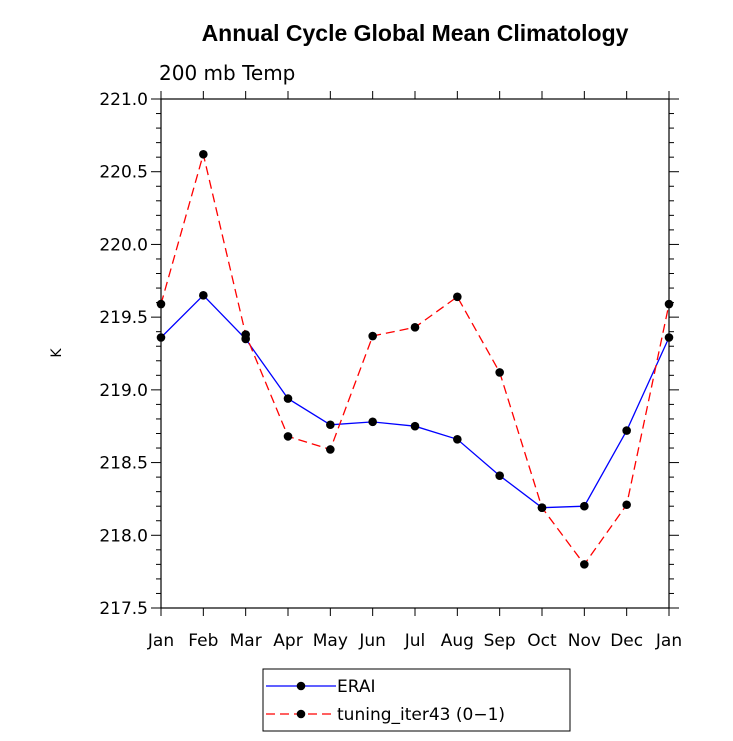 The image size is (733, 741). Describe the element at coordinates (500, 641) in the screenshot. I see `x-tick-label: Sep` at that location.